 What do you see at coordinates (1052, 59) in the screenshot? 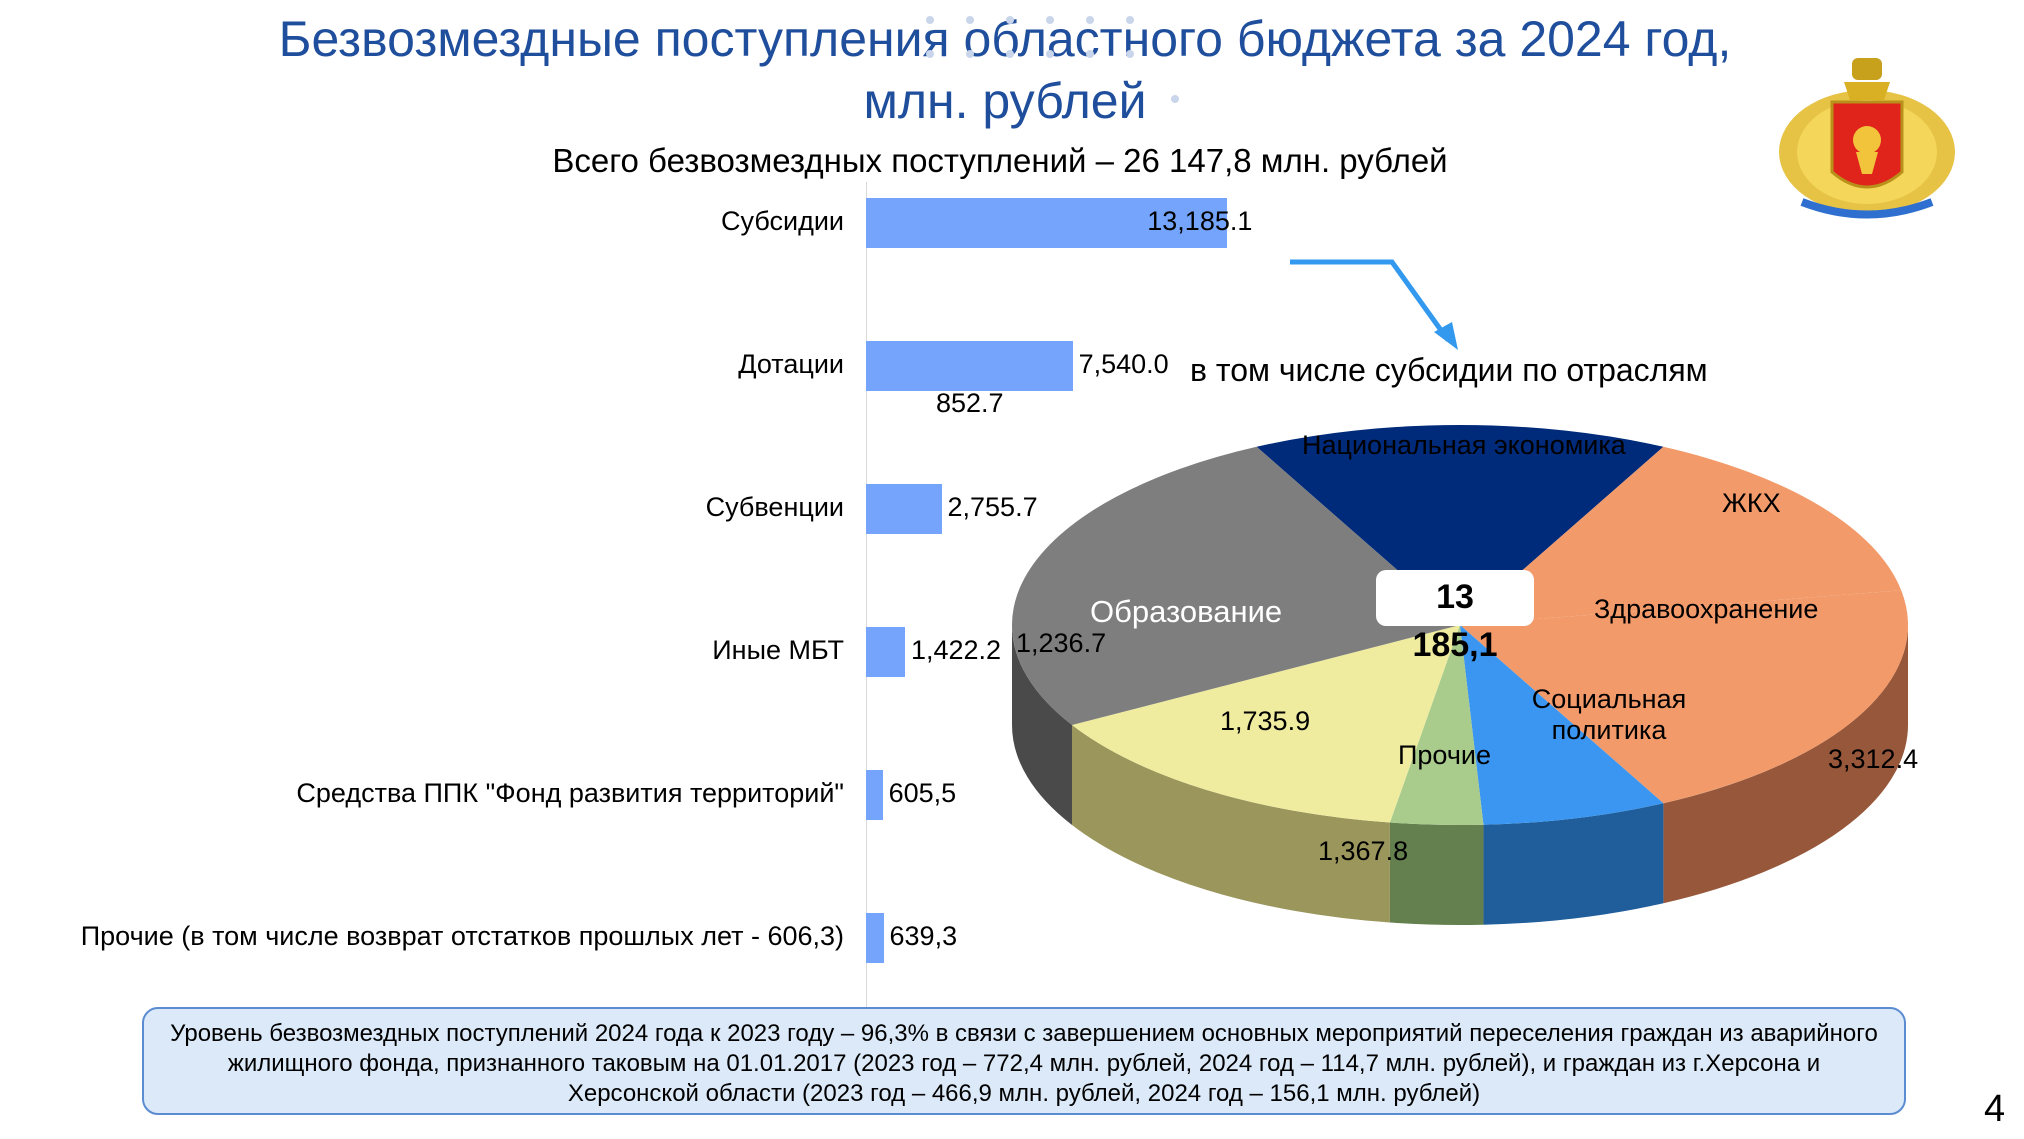
I see `decorative-dots` at bounding box center [1052, 59].